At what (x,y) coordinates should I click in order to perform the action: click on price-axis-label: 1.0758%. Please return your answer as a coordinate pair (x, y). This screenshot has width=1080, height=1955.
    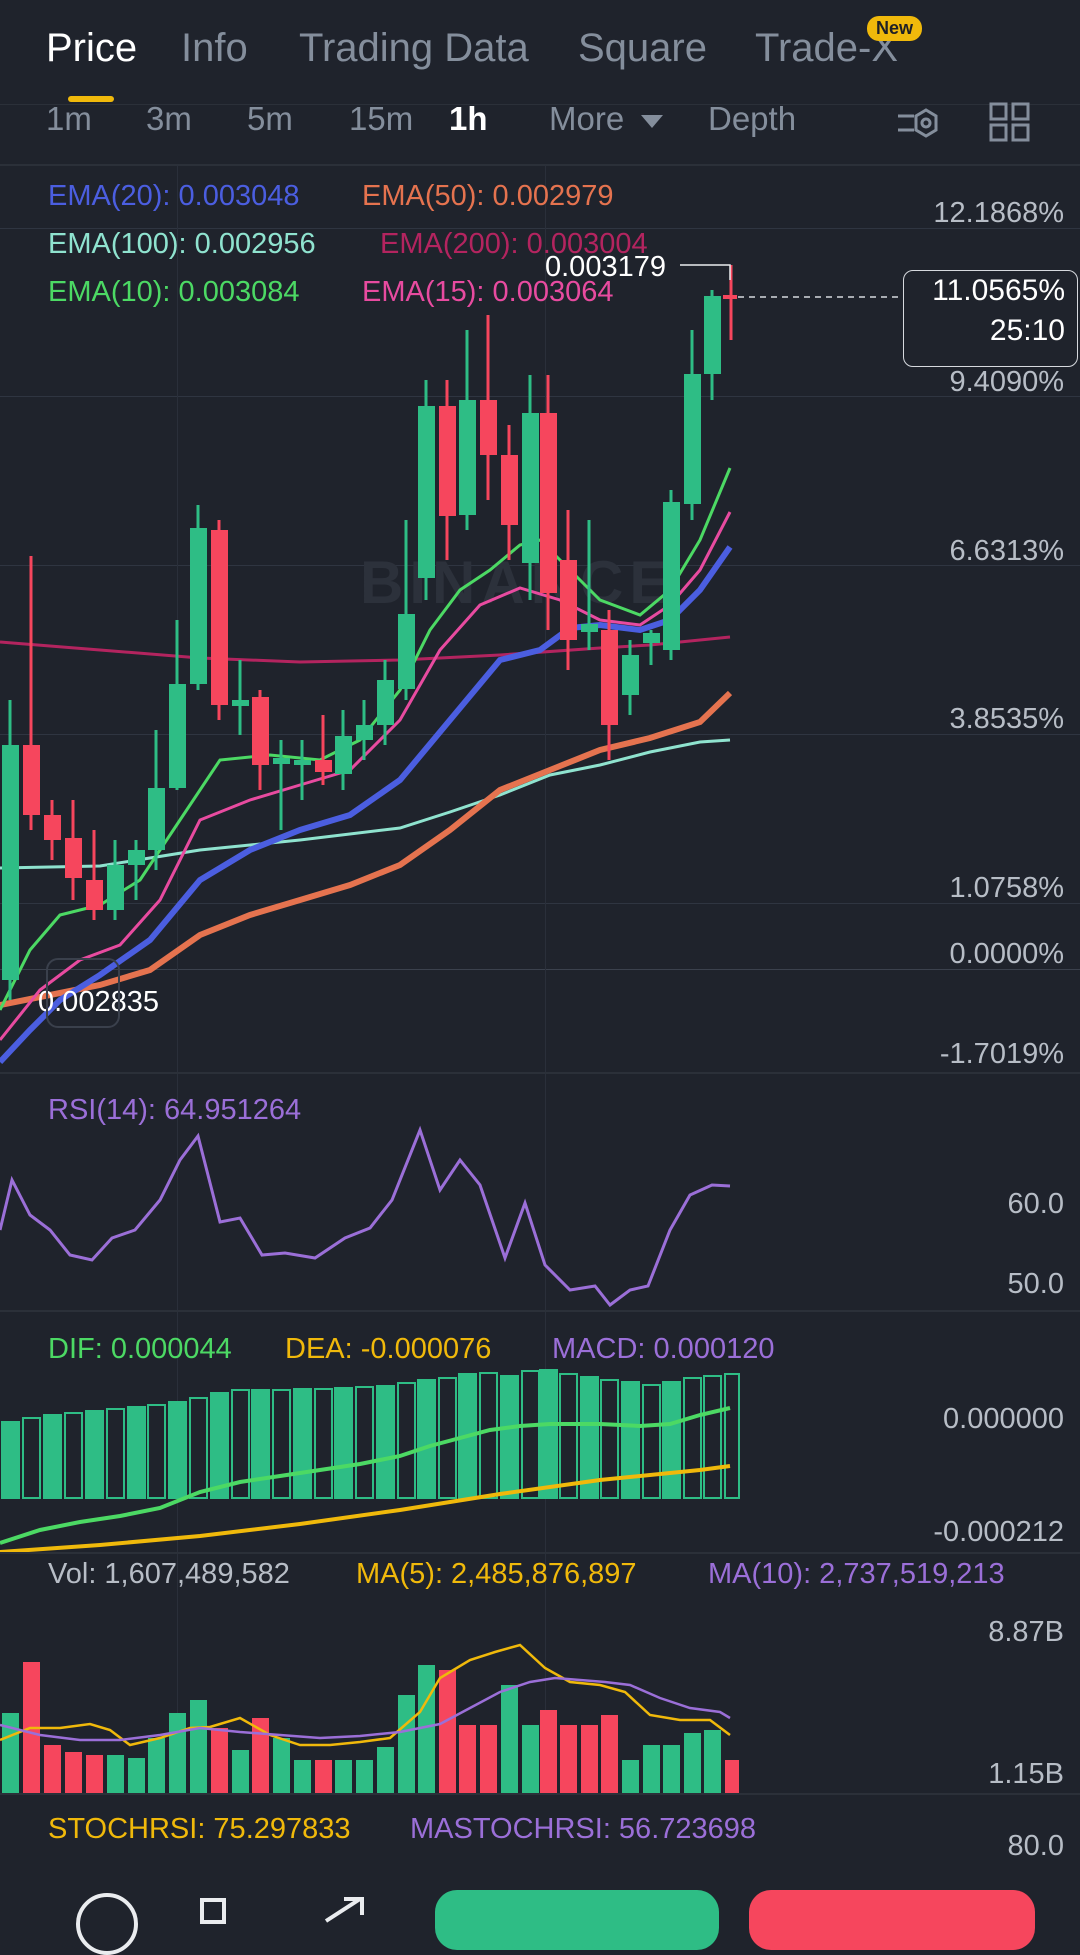
    Looking at the image, I should click on (1007, 888).